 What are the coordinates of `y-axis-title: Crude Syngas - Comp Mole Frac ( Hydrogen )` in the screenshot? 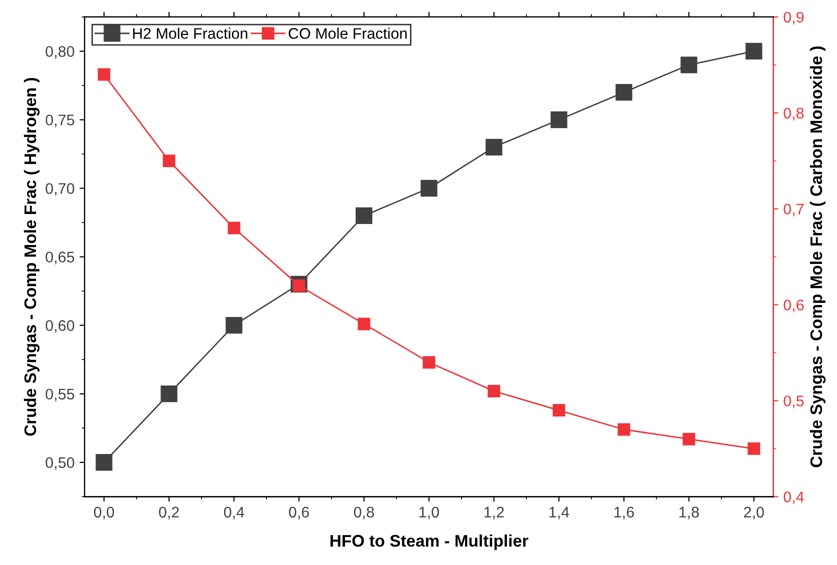 It's located at (32, 257).